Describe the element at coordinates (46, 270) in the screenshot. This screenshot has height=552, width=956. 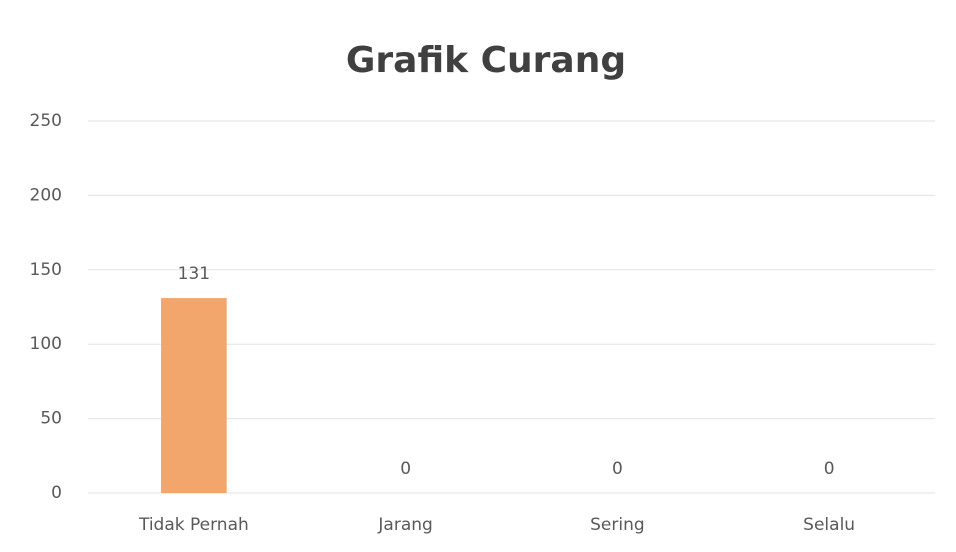
I see `y-tick-label: 150` at that location.